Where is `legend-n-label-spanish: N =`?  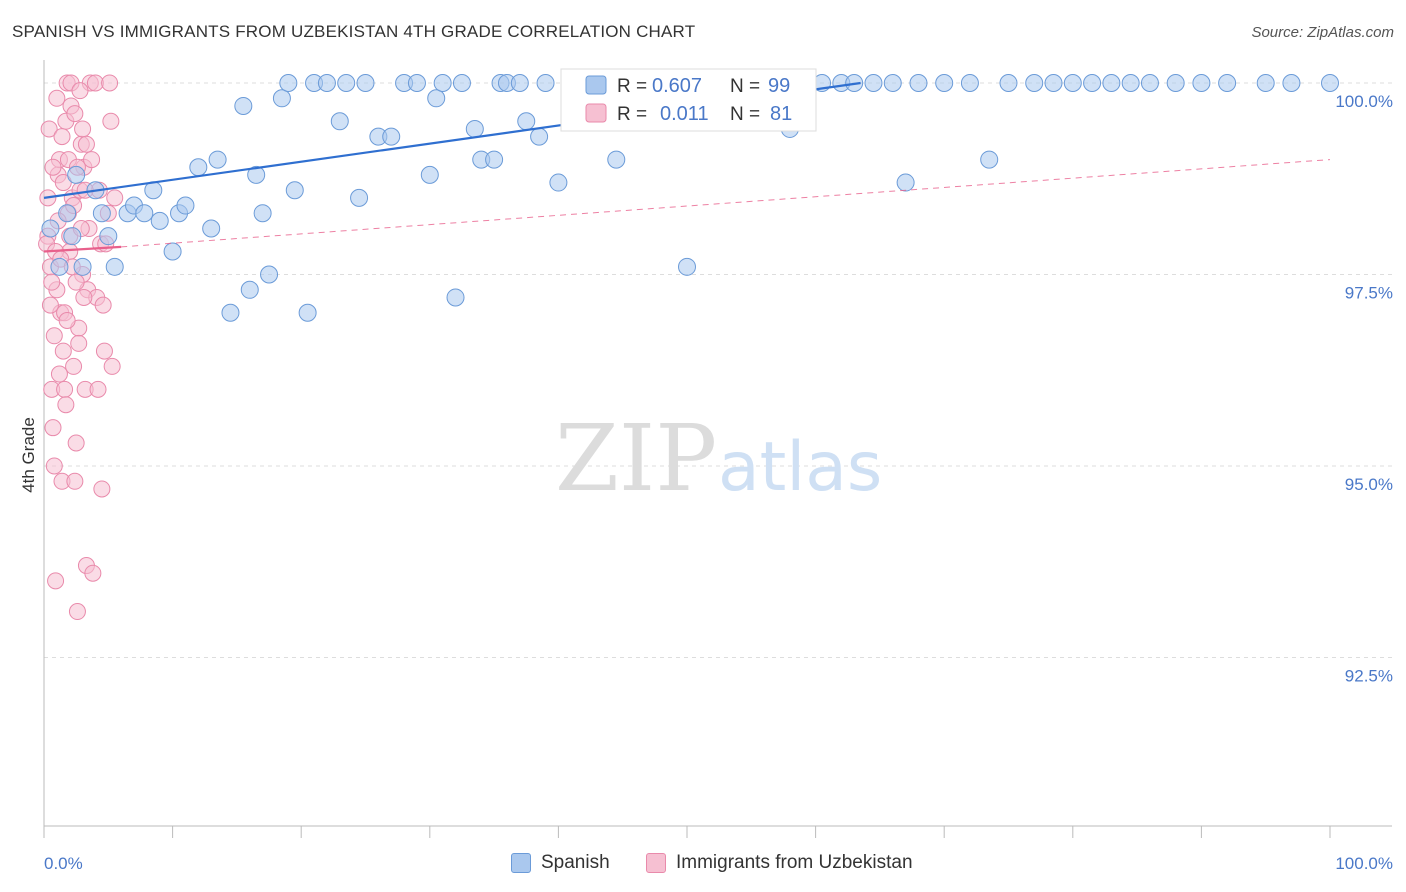 legend-n-label-spanish: N = is located at coordinates (745, 86).